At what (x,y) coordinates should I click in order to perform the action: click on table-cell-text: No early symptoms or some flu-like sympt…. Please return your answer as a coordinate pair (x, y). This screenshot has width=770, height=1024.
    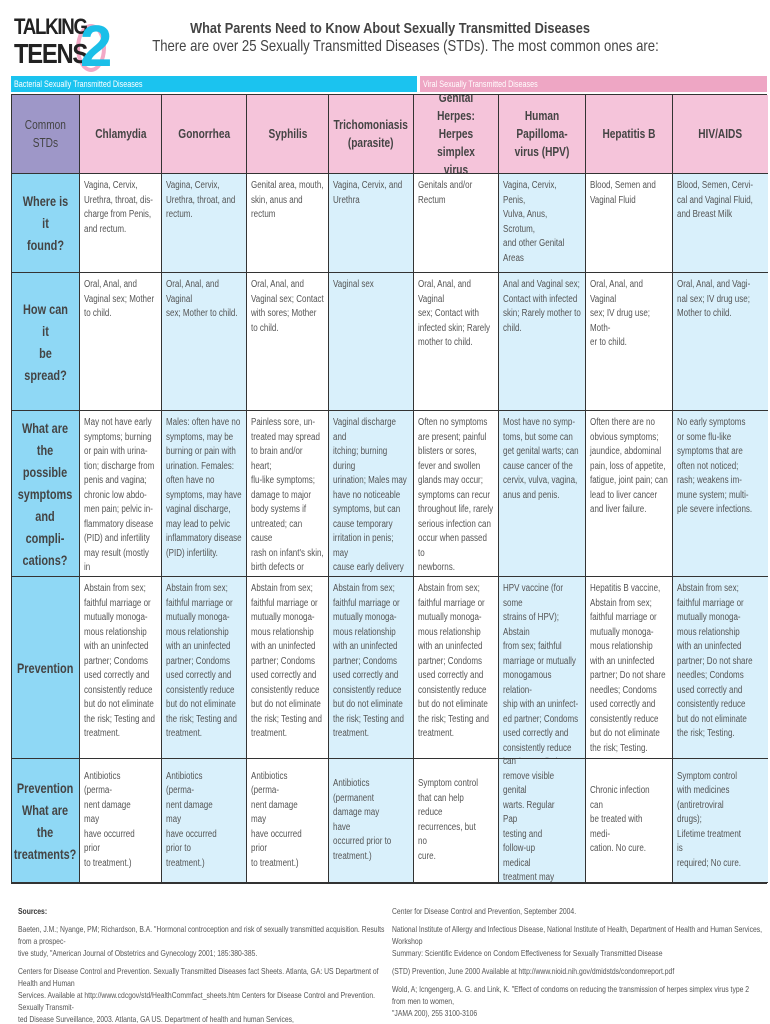
    Looking at the image, I should click on (715, 466).